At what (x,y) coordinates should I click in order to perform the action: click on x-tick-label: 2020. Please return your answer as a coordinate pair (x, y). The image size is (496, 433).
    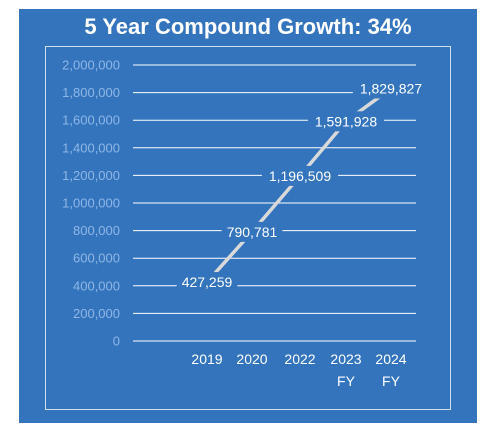
    Looking at the image, I should click on (251, 359).